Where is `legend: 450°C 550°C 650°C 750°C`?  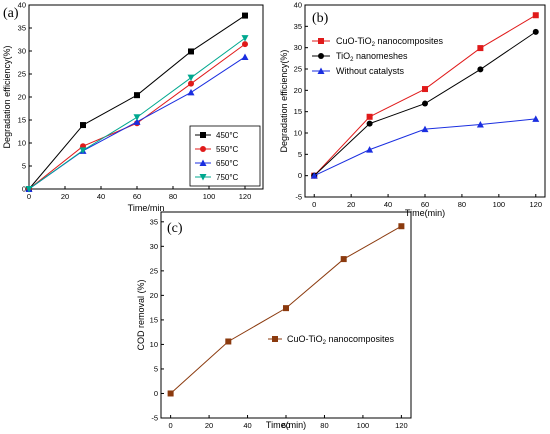 legend: 450°C 550°C 650°C 750°C is located at coordinates (225, 156).